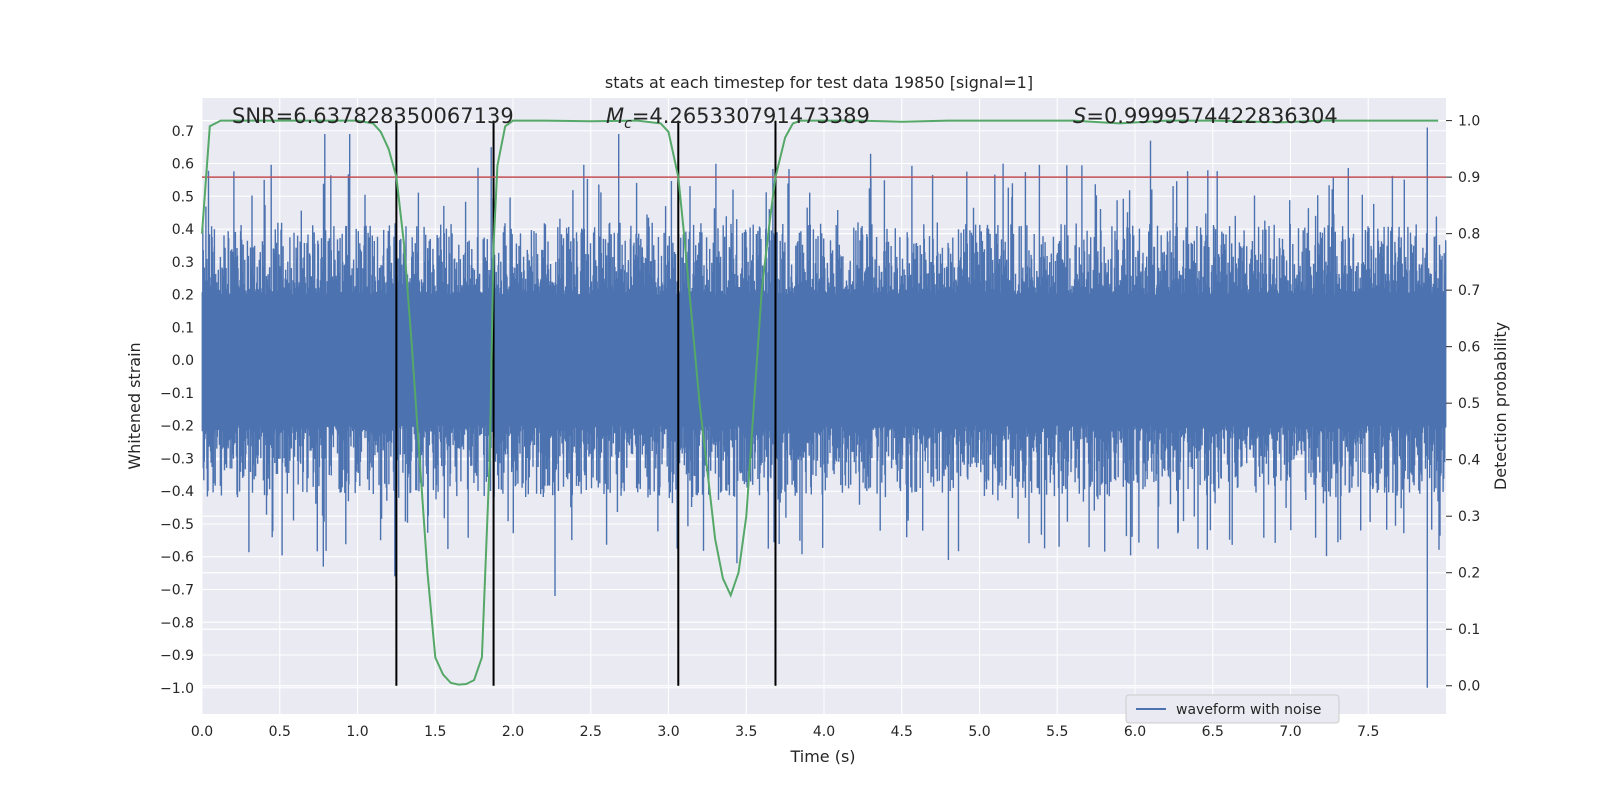 Image resolution: width=1600 pixels, height=800 pixels. What do you see at coordinates (1469, 235) in the screenshot?
I see `y2-tick-label: 0.8` at bounding box center [1469, 235].